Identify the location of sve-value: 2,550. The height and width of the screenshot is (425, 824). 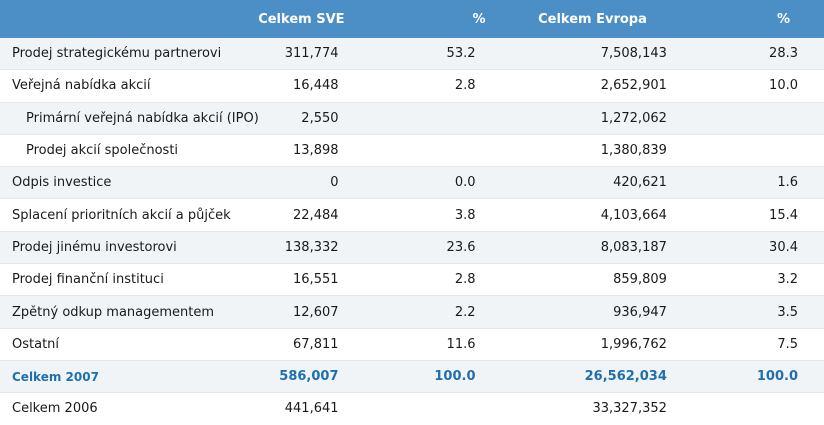
(295, 118).